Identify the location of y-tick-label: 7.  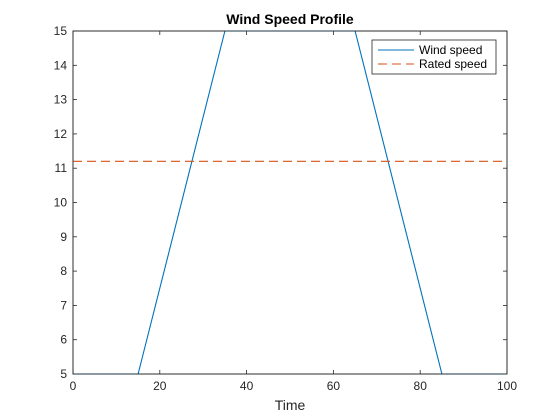
(63, 305).